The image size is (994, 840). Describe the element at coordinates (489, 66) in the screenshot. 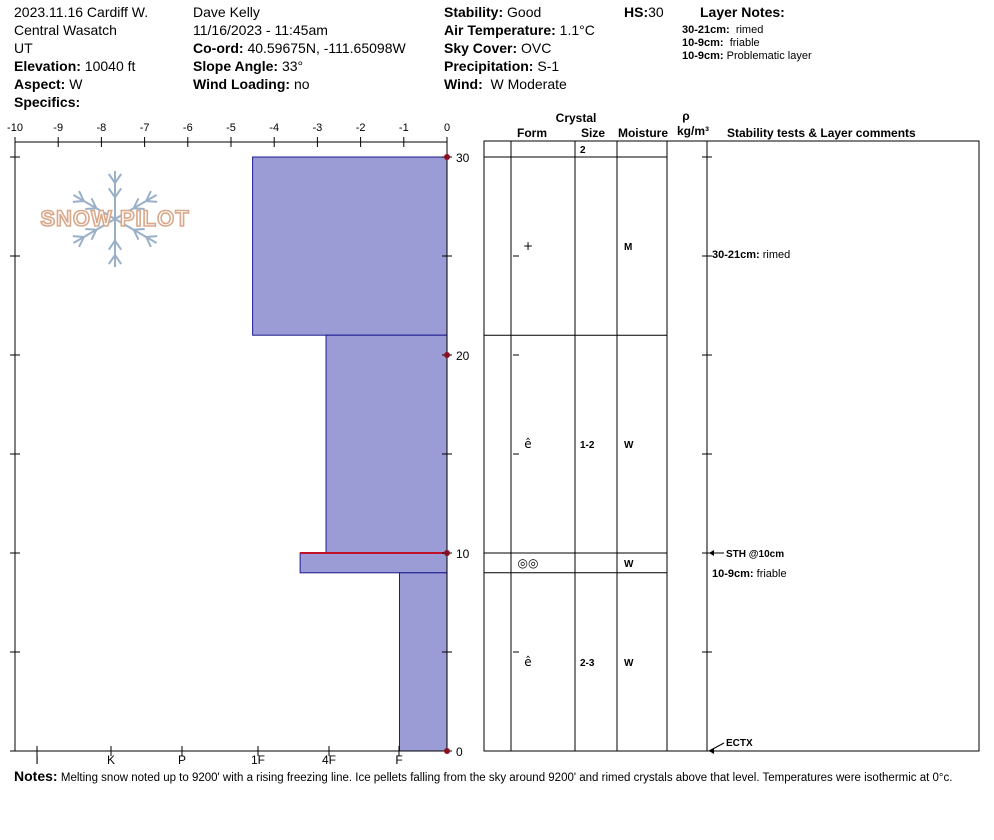

I see `precip-label: Precipitation:` at that location.